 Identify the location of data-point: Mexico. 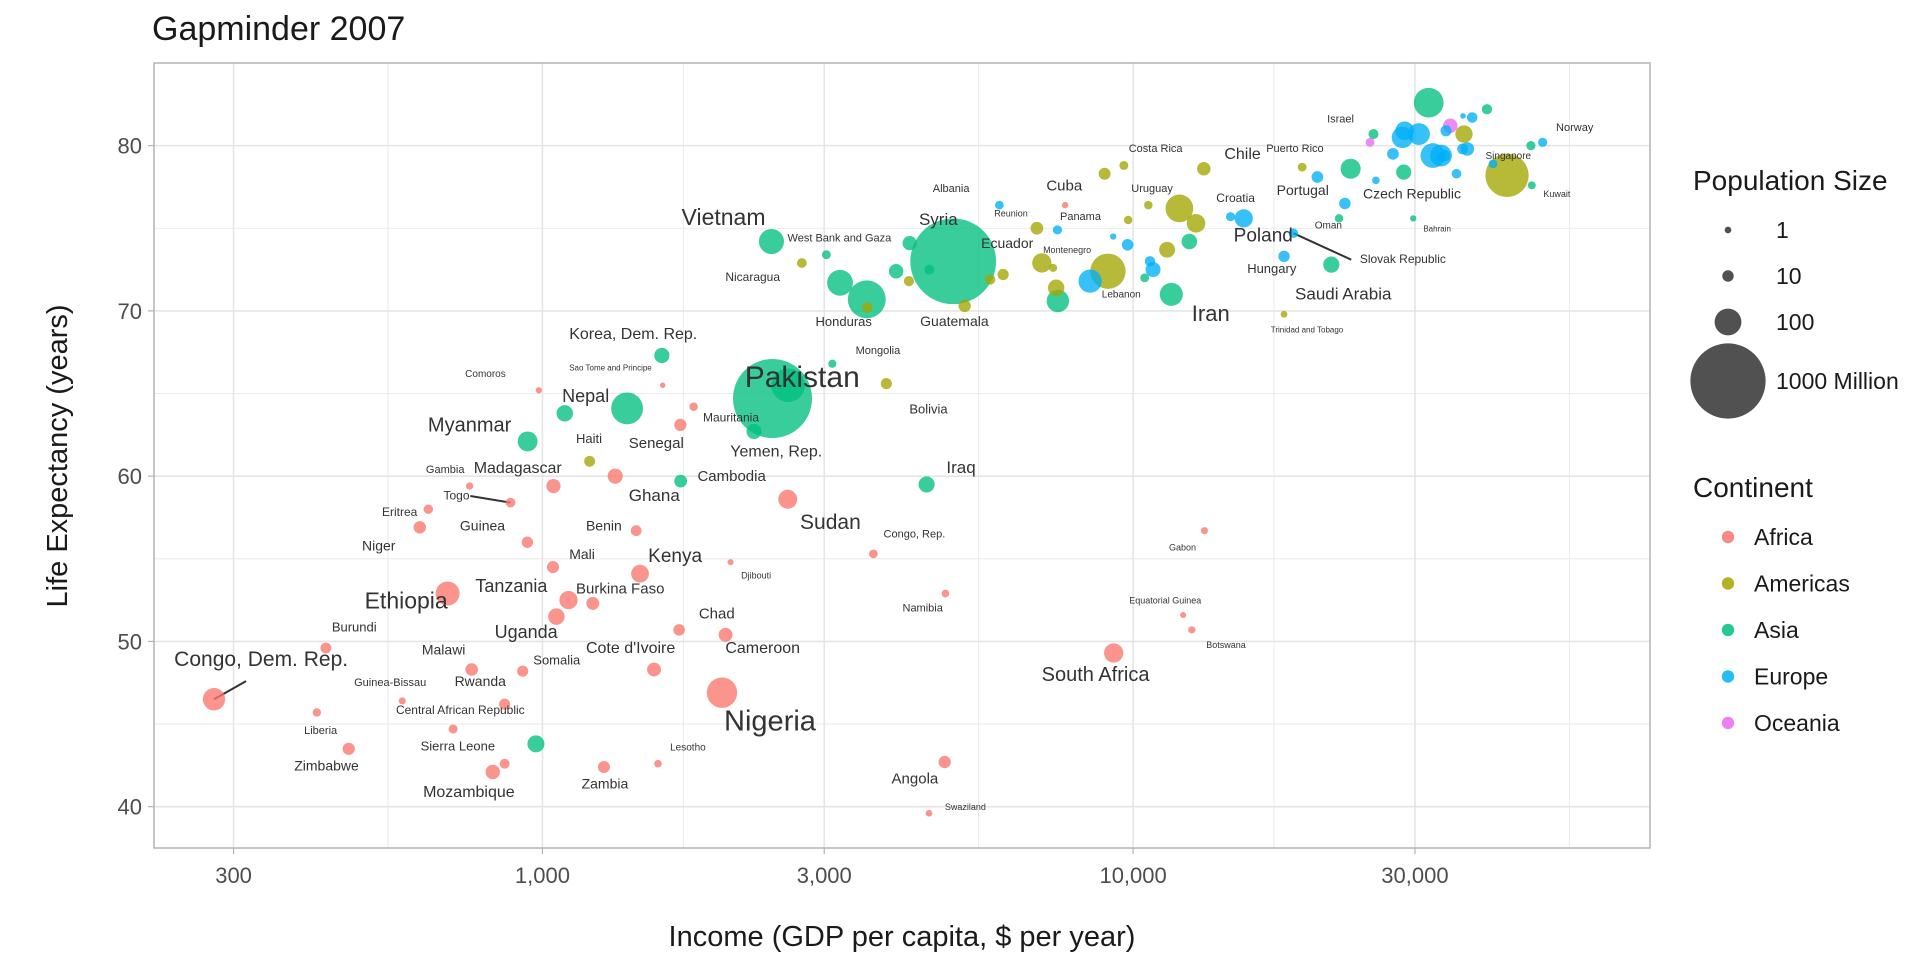
(1179, 208).